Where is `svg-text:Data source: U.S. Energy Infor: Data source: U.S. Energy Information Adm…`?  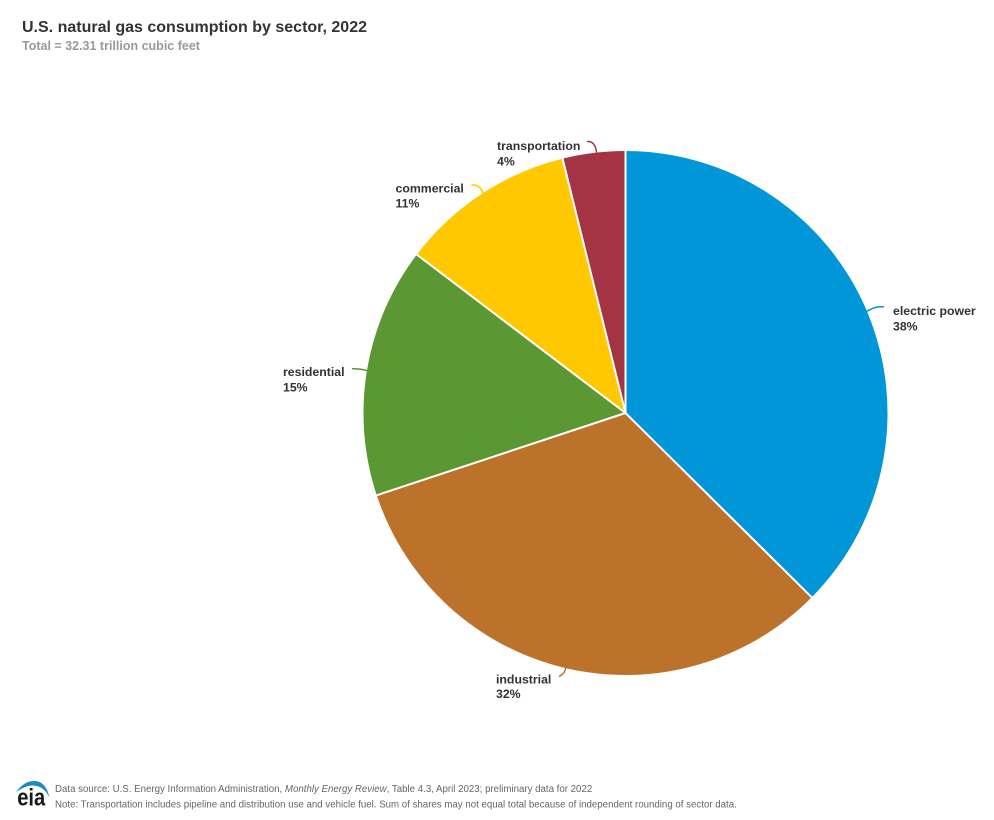
svg-text:Data source: U.S. Energy Infor: Data source: U.S. Energy Information Adm… is located at coordinates (323, 789).